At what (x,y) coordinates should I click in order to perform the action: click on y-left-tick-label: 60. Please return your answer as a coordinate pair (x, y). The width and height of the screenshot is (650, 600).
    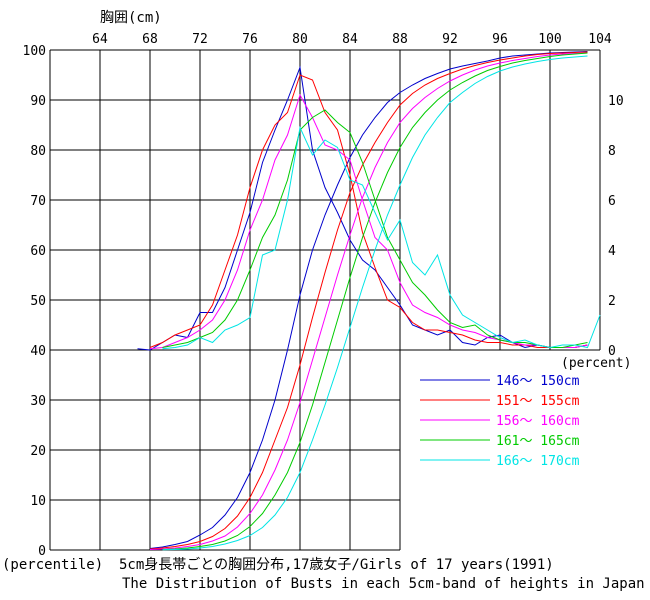
    Looking at the image, I should click on (38, 251).